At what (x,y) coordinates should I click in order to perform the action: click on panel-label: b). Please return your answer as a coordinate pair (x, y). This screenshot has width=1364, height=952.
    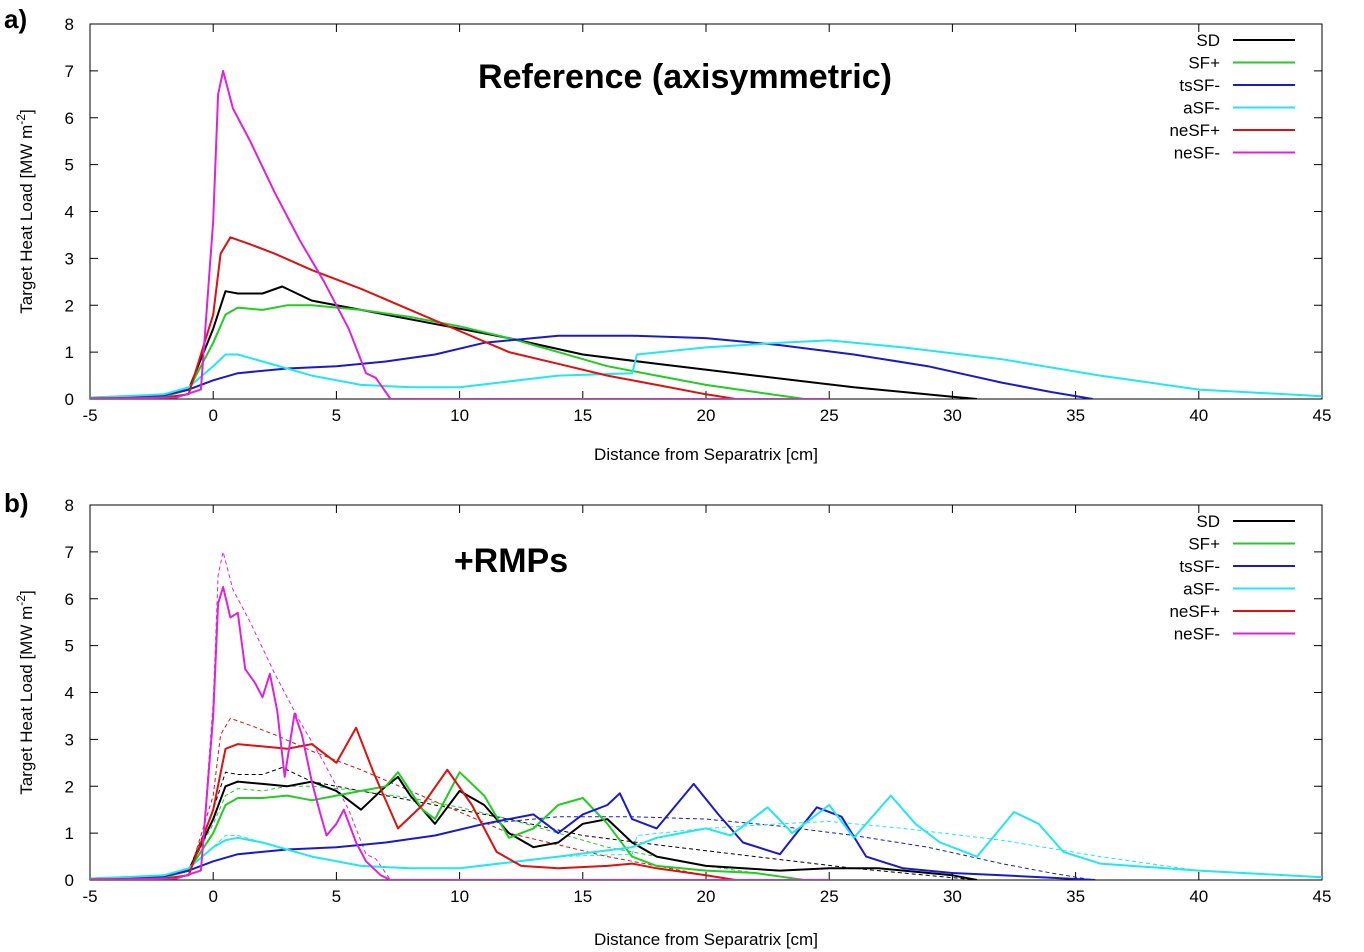
    Looking at the image, I should click on (16, 503).